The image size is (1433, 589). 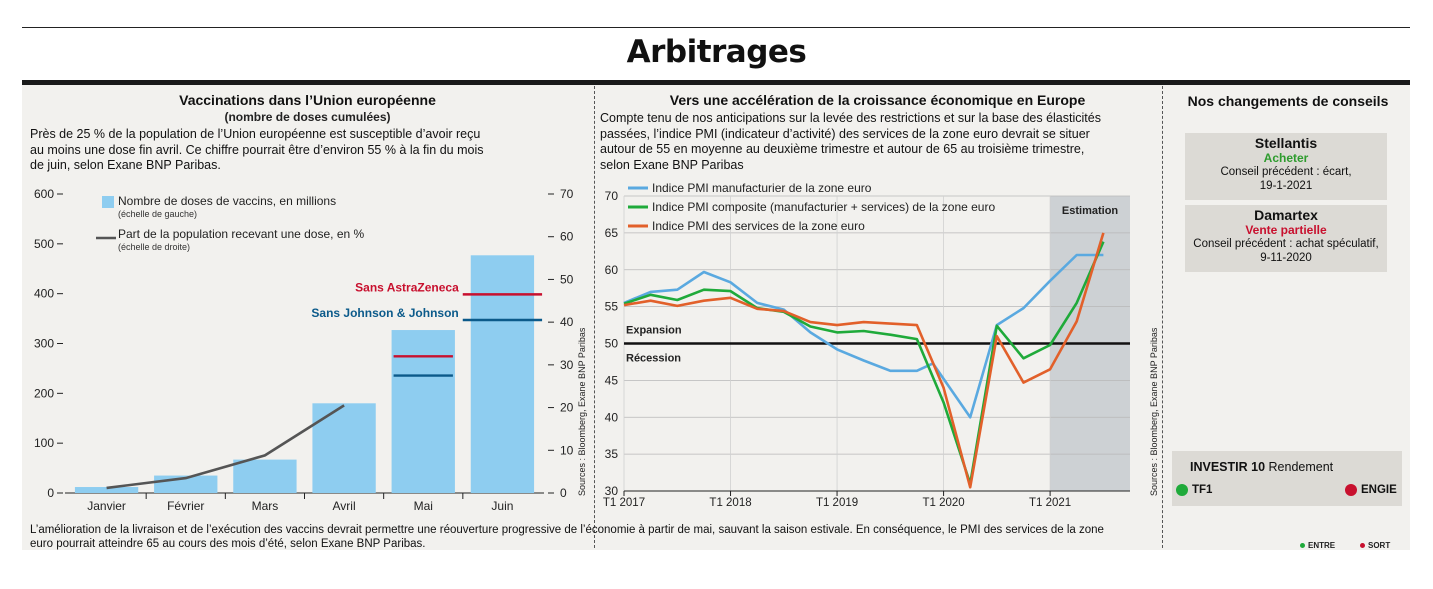 I want to click on x-tick-label: Mars, so click(x=265, y=506).